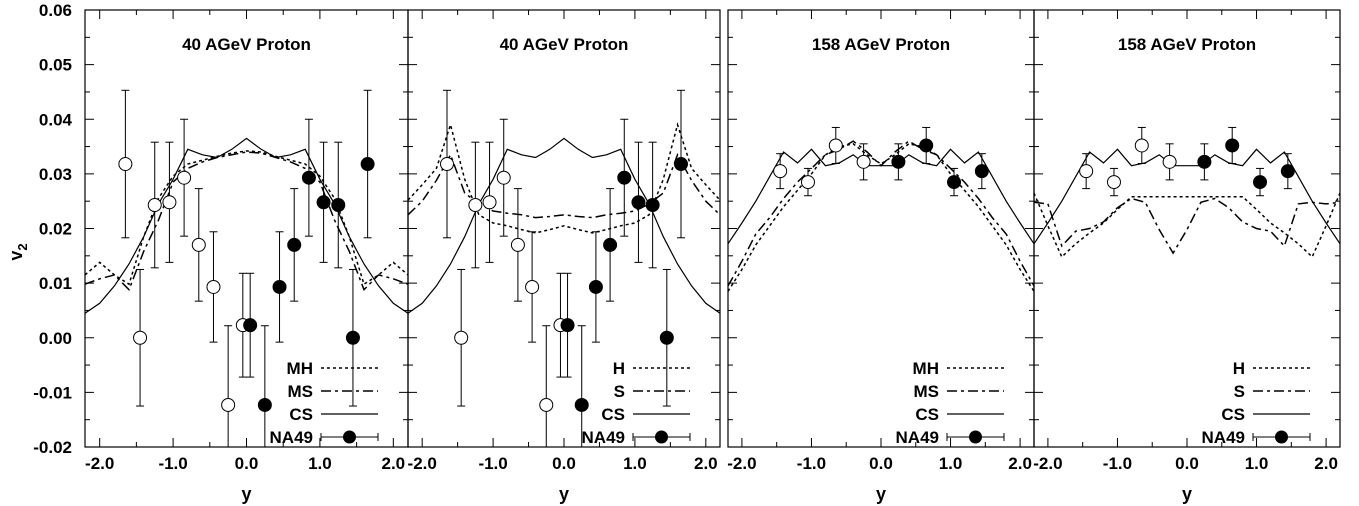  What do you see at coordinates (52, 392) in the screenshot?
I see `y-tick-label: -0.01` at bounding box center [52, 392].